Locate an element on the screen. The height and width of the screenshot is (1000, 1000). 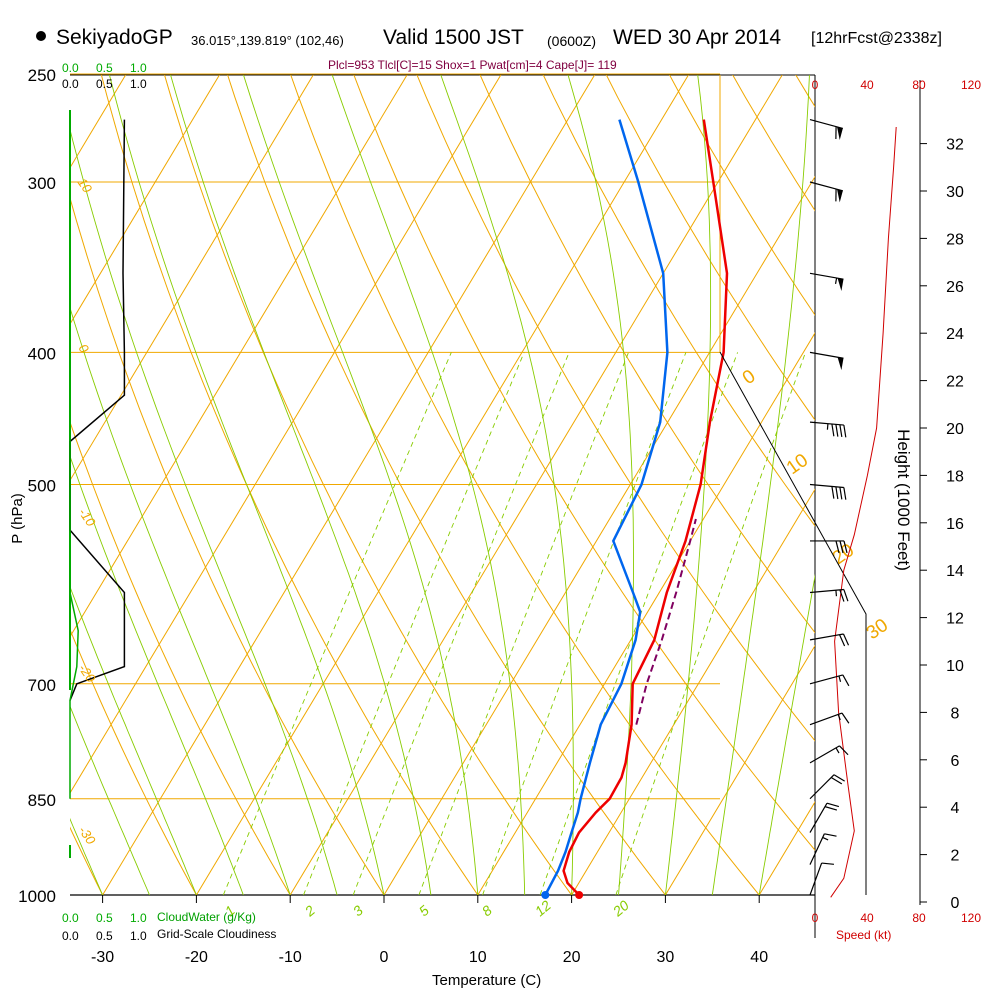
pressure-tick-label: 250 is located at coordinates (42, 75).